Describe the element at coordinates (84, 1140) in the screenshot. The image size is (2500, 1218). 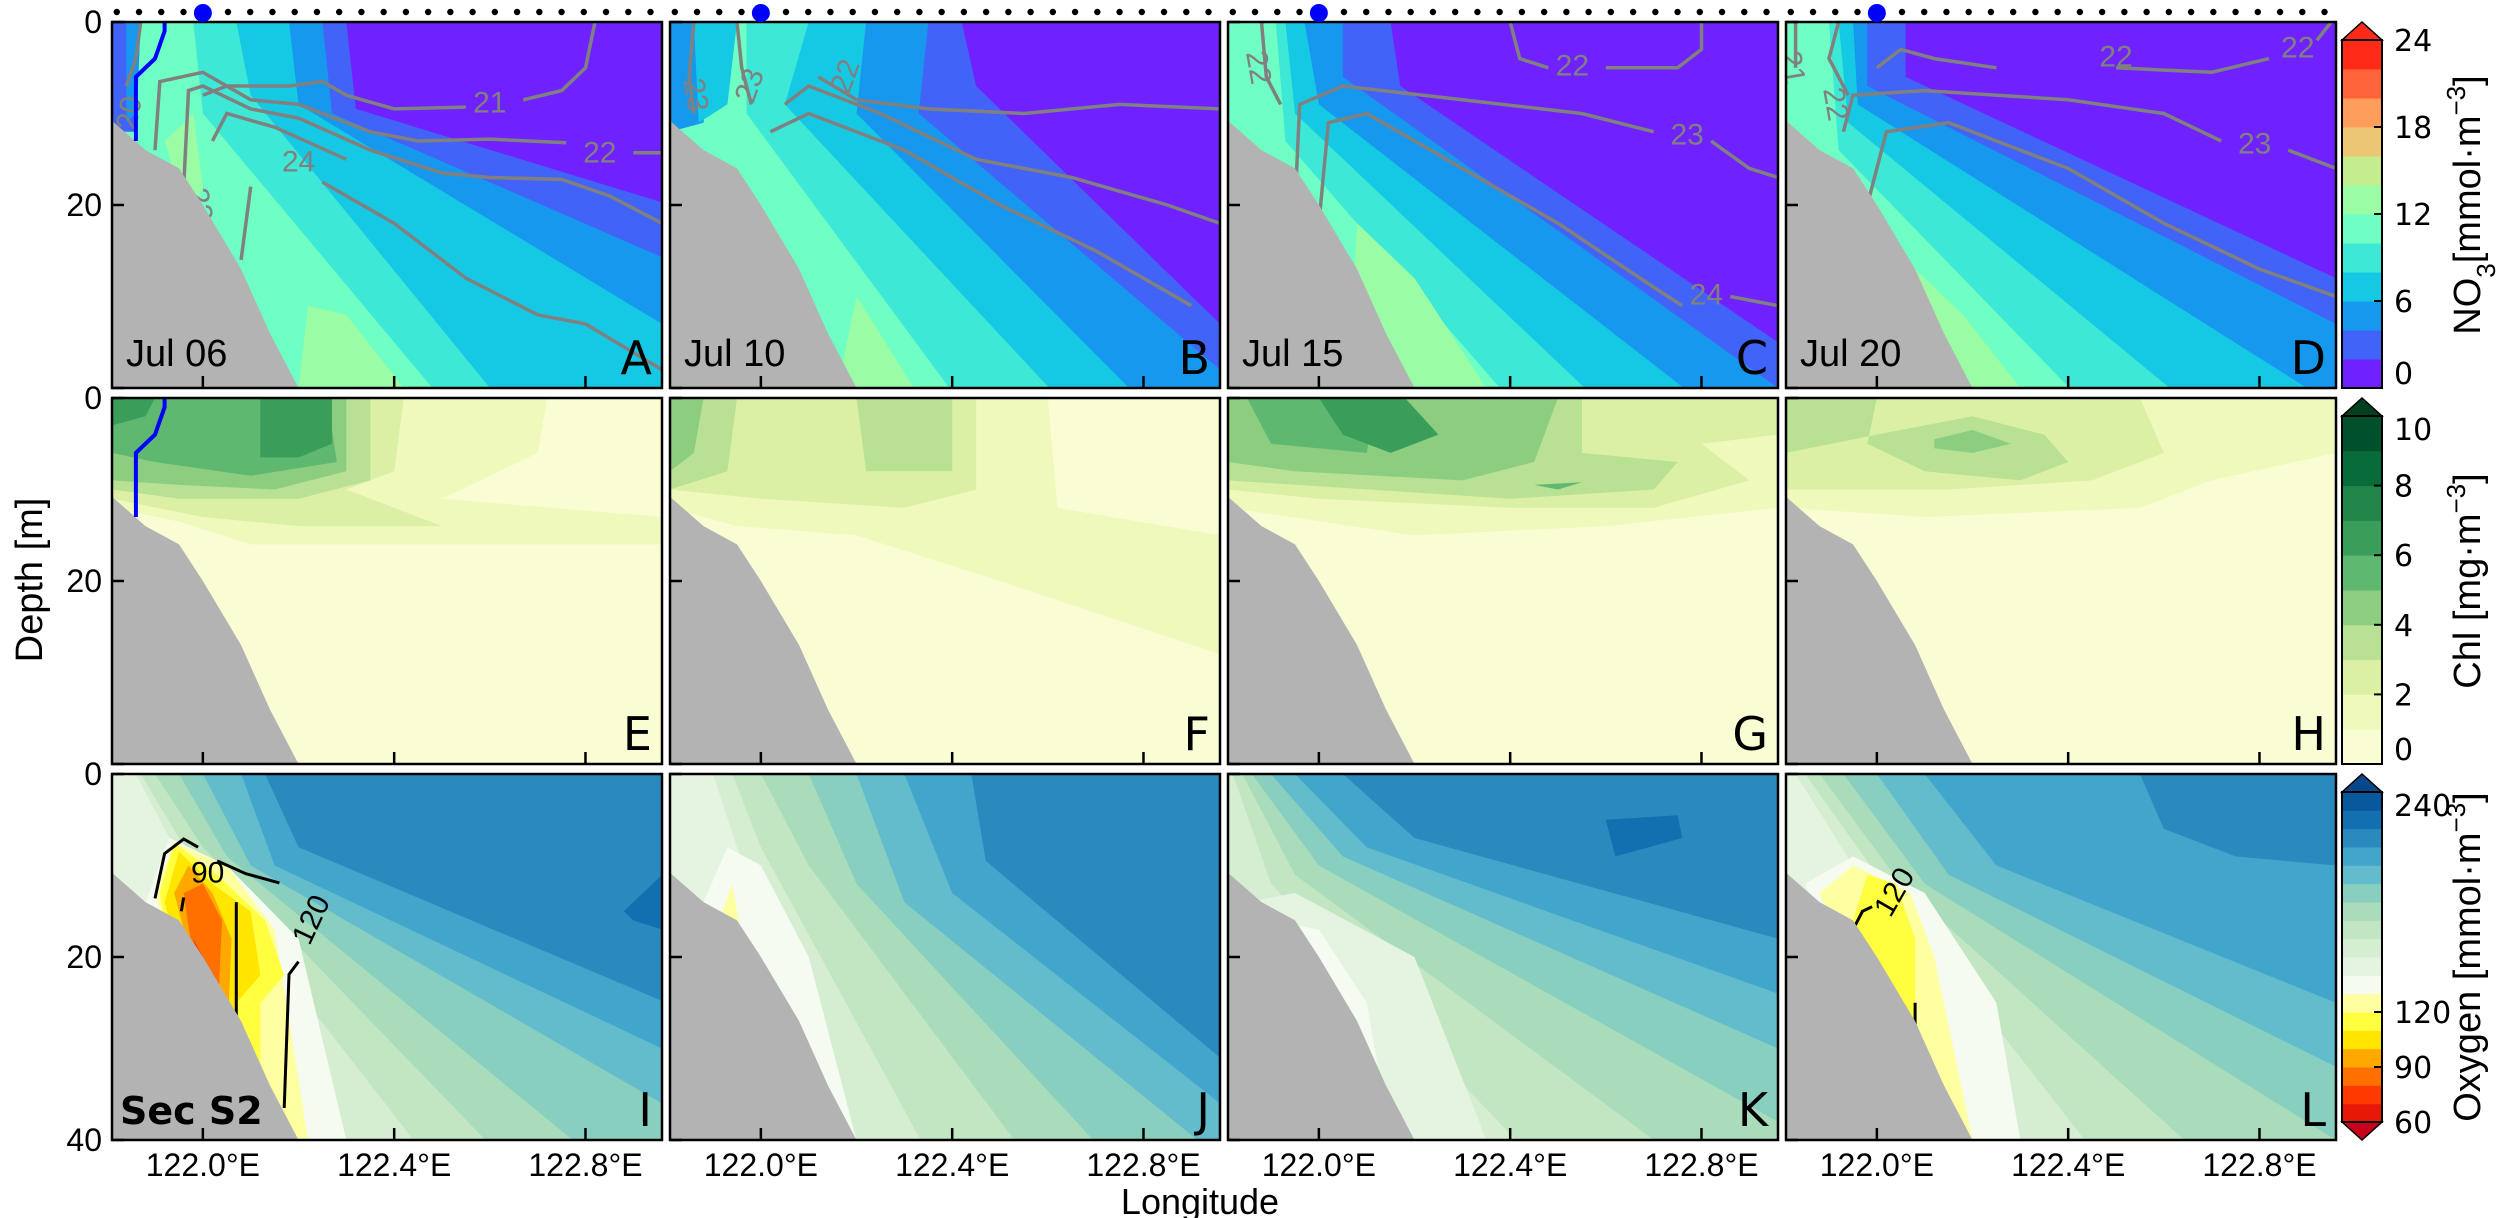
I see `y-tick-label: 40` at that location.